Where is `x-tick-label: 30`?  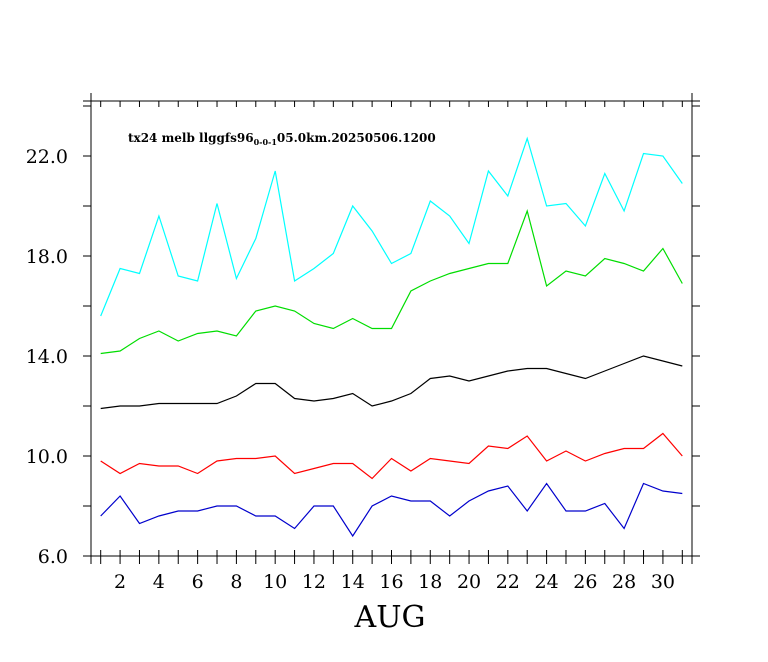 x-tick-label: 30 is located at coordinates (663, 582).